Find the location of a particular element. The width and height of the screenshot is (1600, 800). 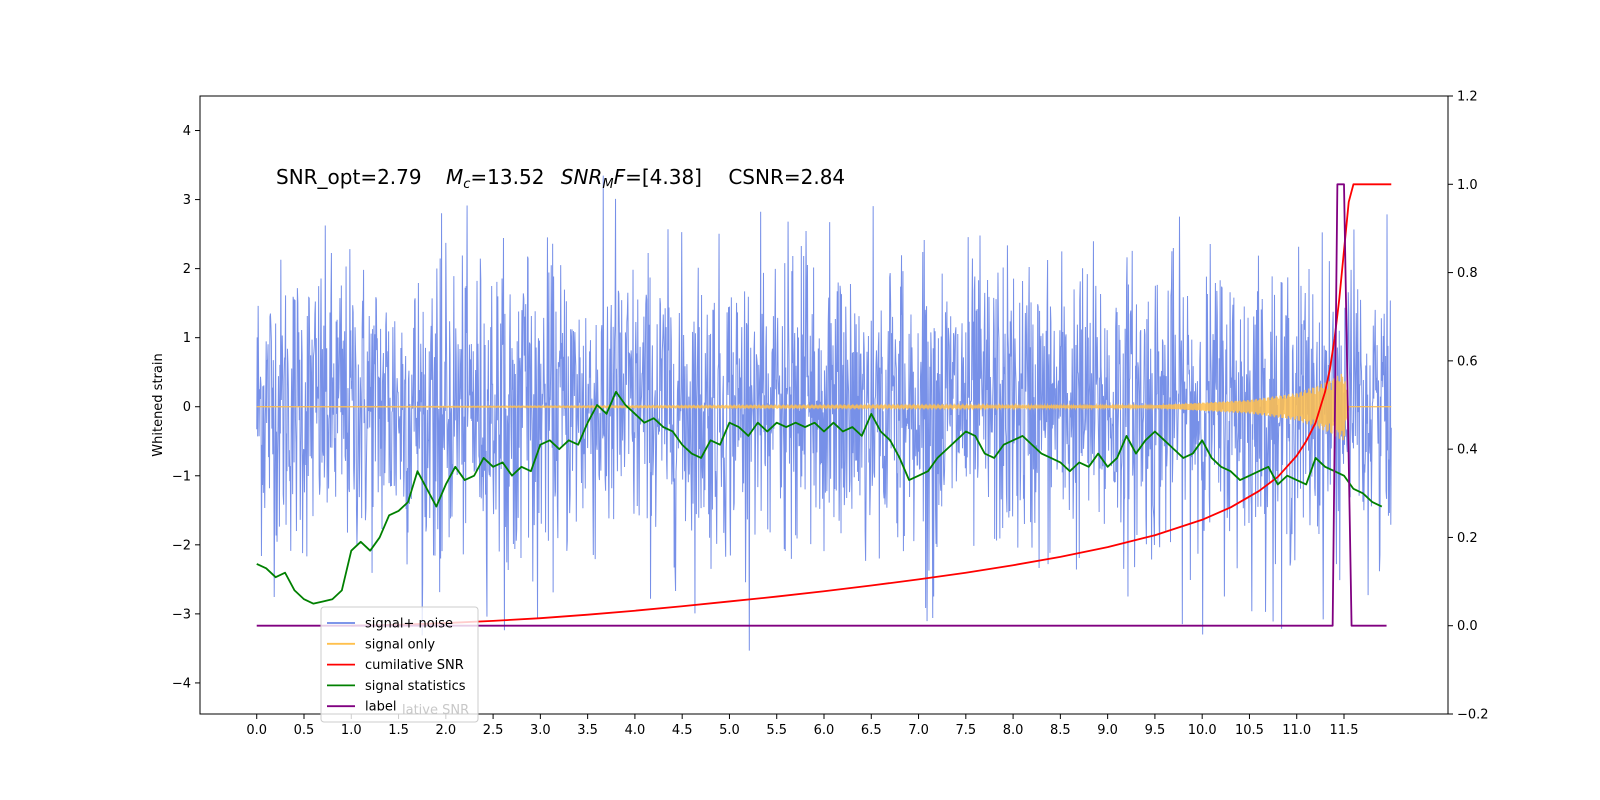

x-tick-label: 8.5 is located at coordinates (1060, 730).